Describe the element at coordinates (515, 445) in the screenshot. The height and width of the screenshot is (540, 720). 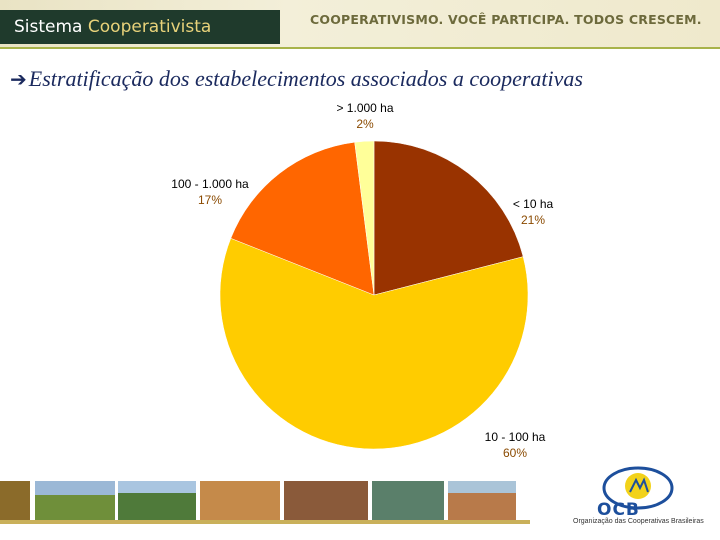
I see `slice-label-10-100: 10 - 100 ha 60%` at that location.